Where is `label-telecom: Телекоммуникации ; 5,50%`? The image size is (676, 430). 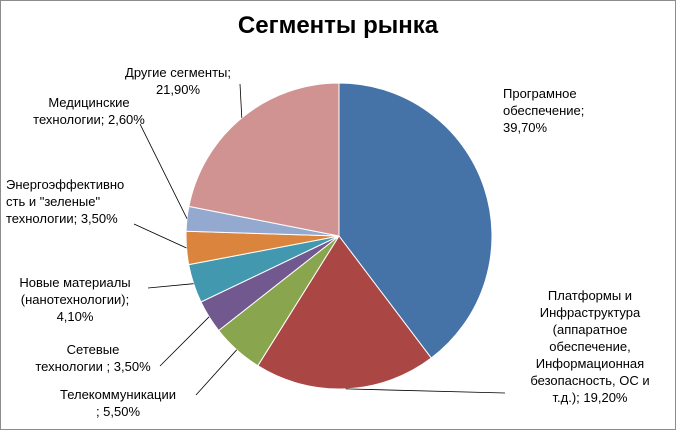
label-telecom: Телекоммуникации ; 5,50% is located at coordinates (118, 403).